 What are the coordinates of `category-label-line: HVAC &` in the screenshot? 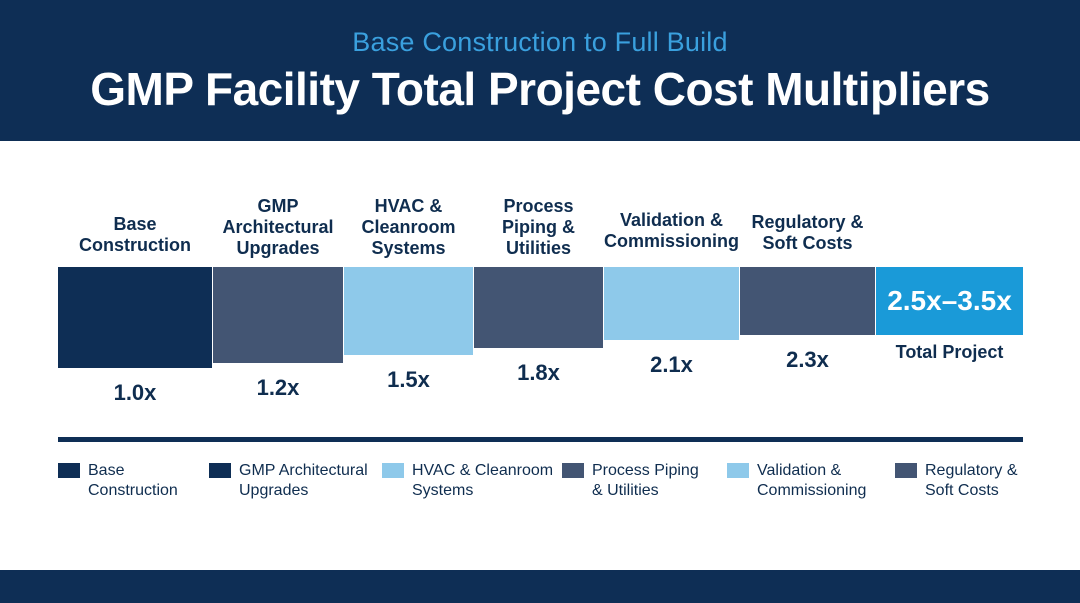 It's located at (408, 206).